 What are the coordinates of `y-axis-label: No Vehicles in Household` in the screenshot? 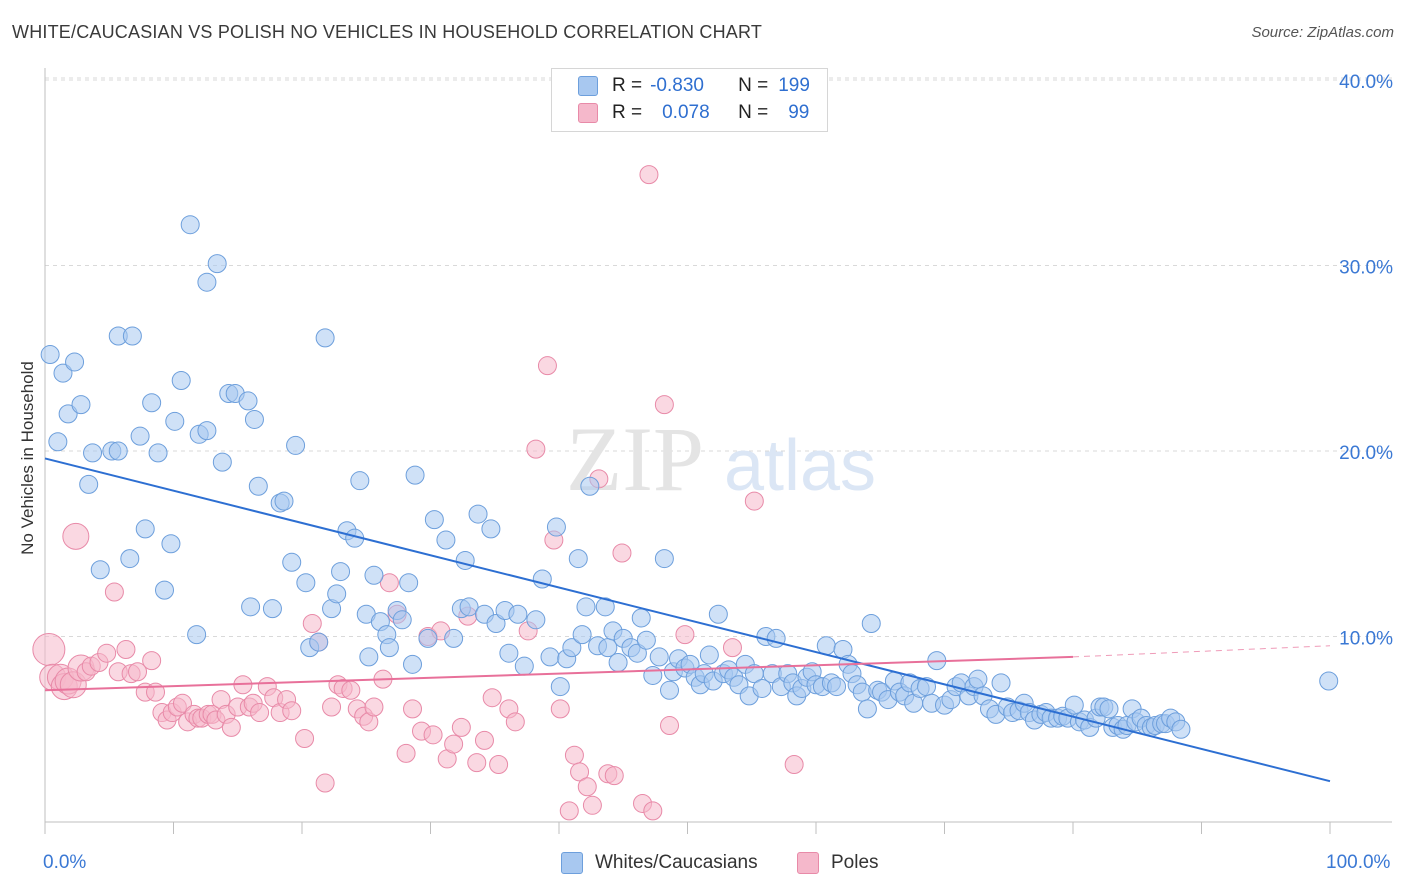 It's located at (27, 458).